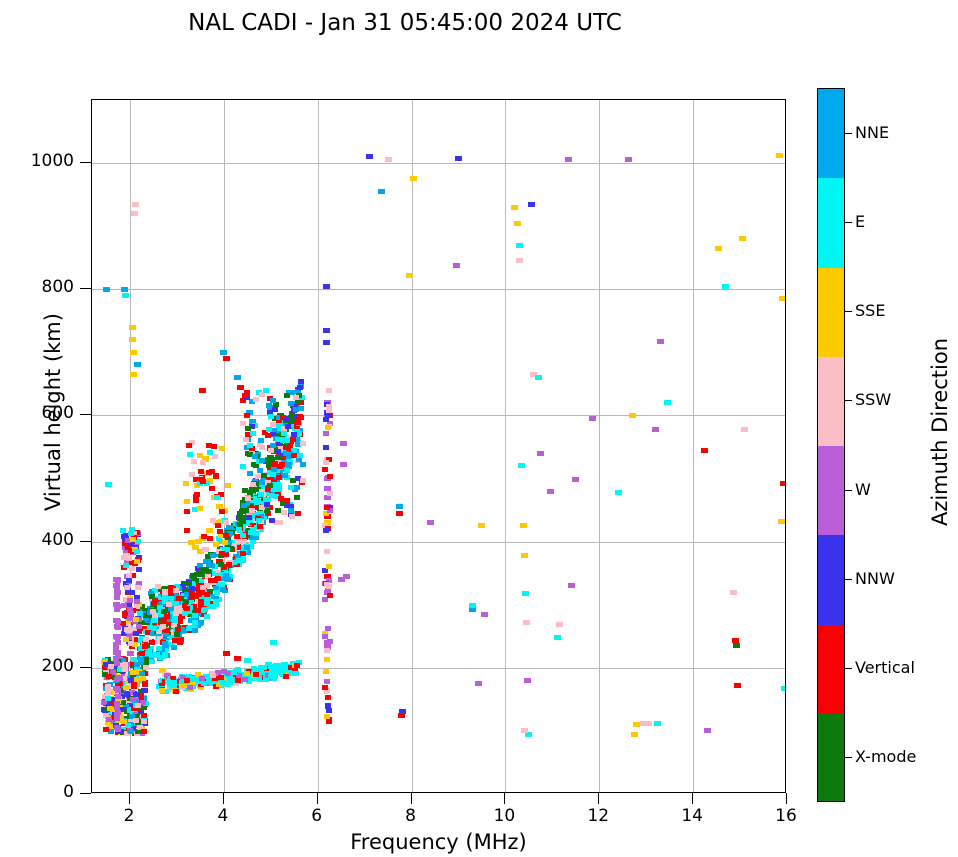 The width and height of the screenshot is (958, 857). Describe the element at coordinates (831, 757) in the screenshot. I see `colorbar-segment-x-mode` at that location.